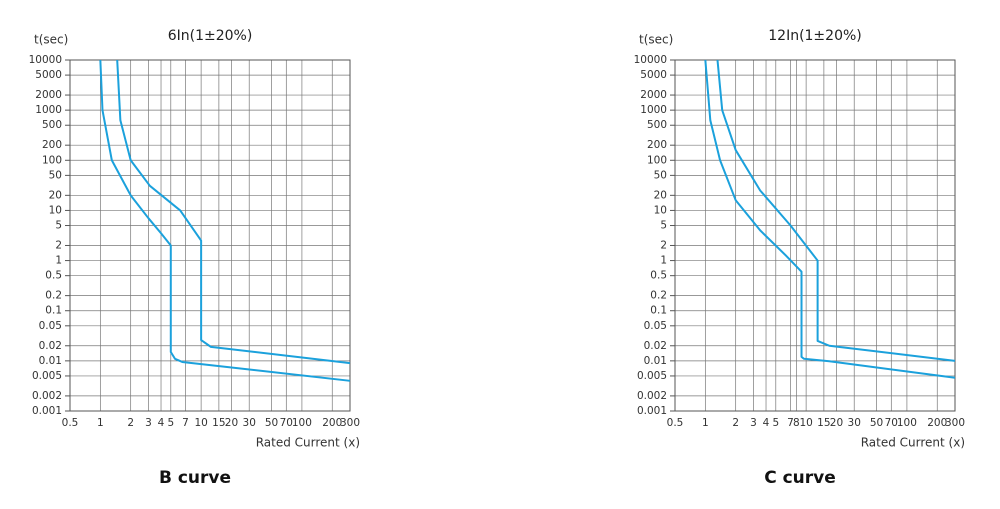 Image resolution: width=1000 pixels, height=509 pixels. What do you see at coordinates (815, 36) in the screenshot?
I see `chart-title: 12In(1±20%)` at bounding box center [815, 36].